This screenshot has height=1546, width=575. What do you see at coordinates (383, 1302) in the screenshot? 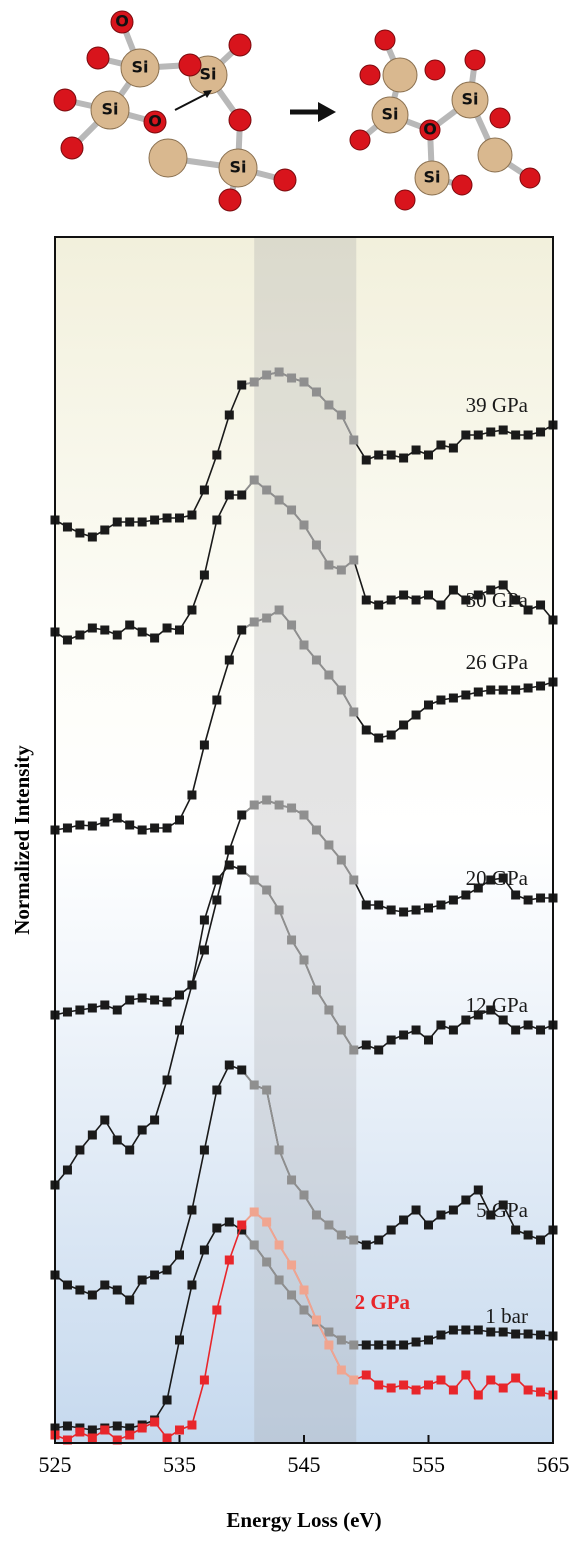
I see `series-label: 2 GPa` at bounding box center [383, 1302].